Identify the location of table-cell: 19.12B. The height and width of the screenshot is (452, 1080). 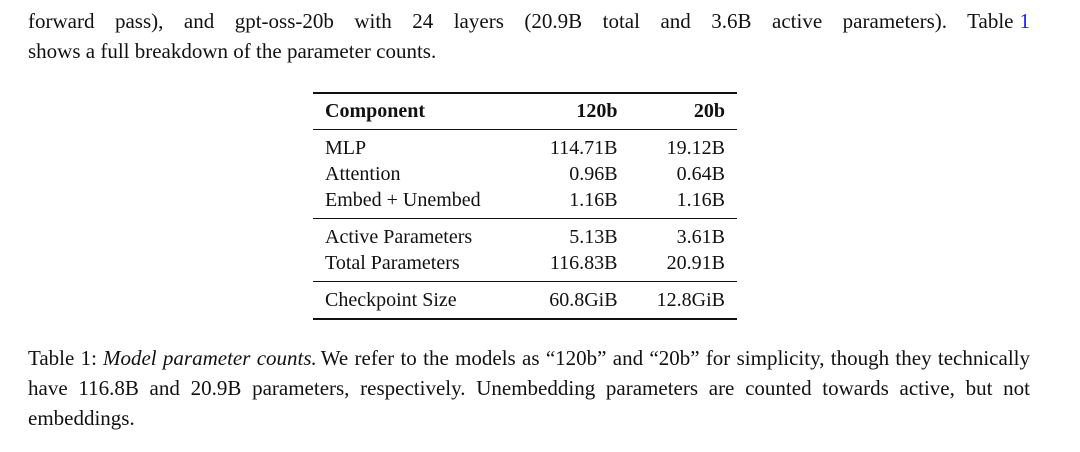
(695, 148).